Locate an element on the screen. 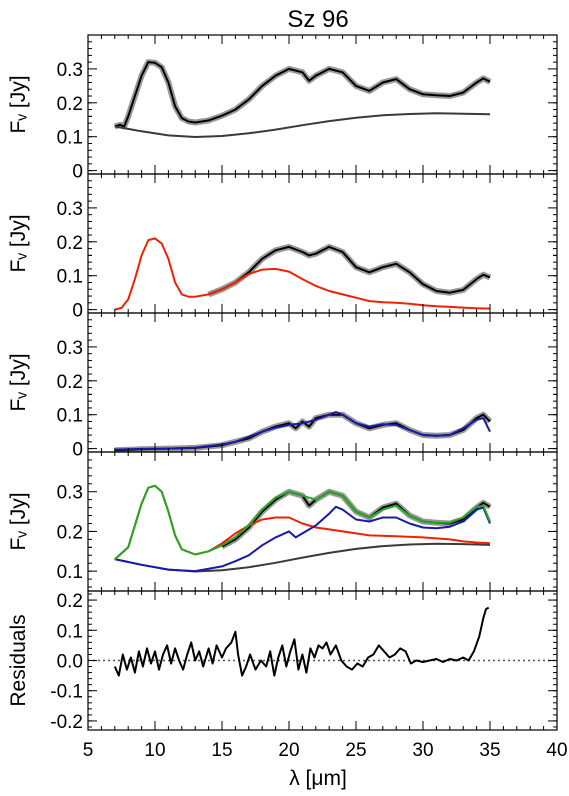 The height and width of the screenshot is (796, 569). chart-title: Sz 96 is located at coordinates (317, 19).